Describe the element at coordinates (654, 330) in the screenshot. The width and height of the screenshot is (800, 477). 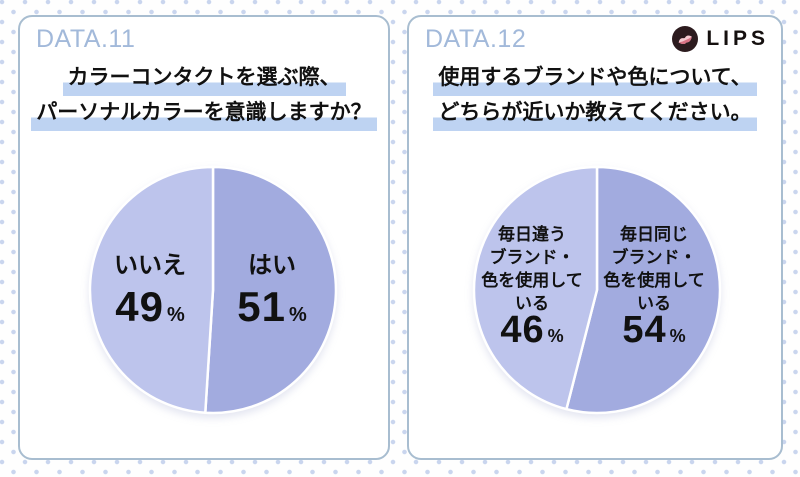
I see `slice-value: 54%` at that location.